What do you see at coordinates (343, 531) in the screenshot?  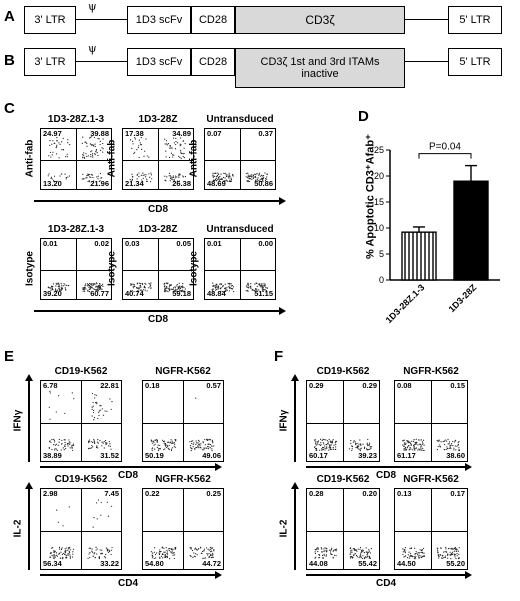 I see `f-bottom-0-quadrant-h` at bounding box center [343, 531].